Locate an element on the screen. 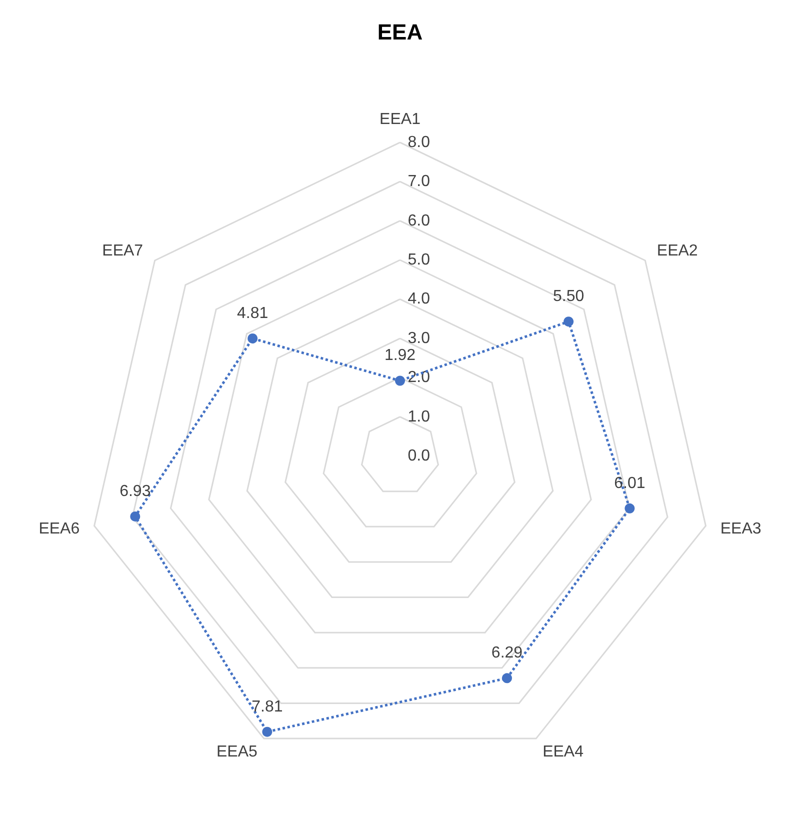  y-tick-label: 7.0 is located at coordinates (419, 181).